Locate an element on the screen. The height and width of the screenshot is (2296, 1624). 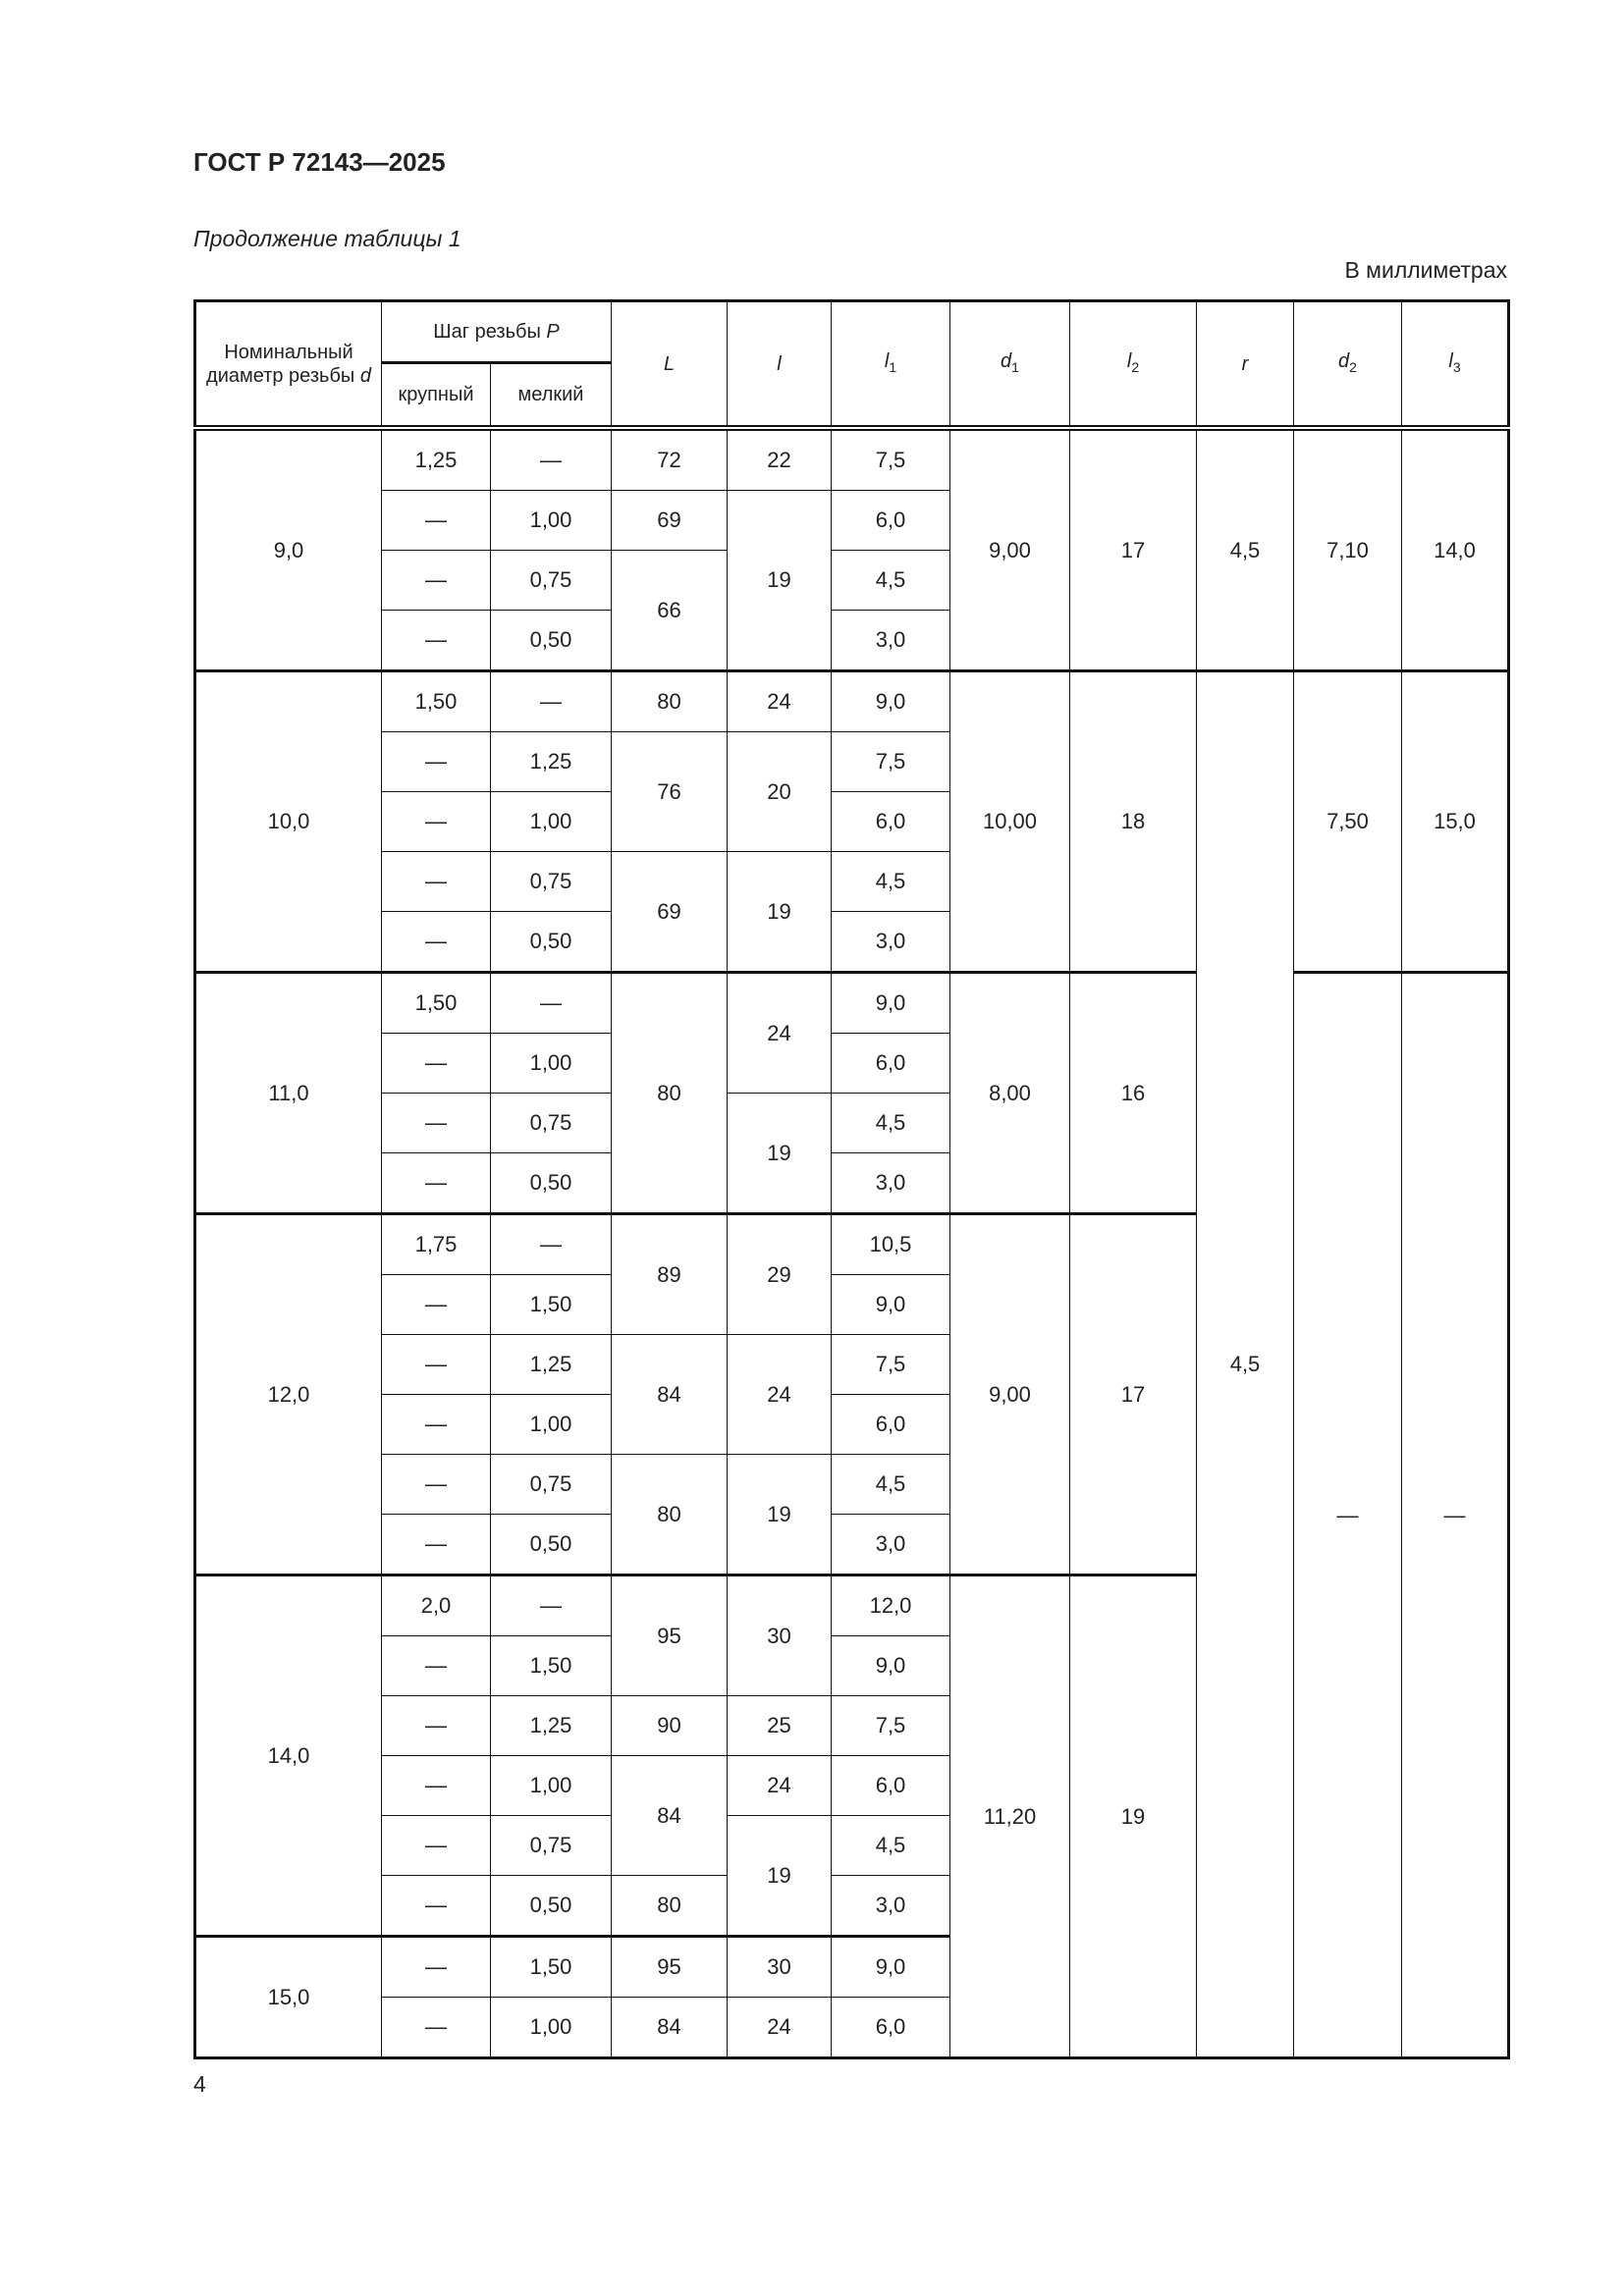
table-cell: 10,00 is located at coordinates (1009, 821).